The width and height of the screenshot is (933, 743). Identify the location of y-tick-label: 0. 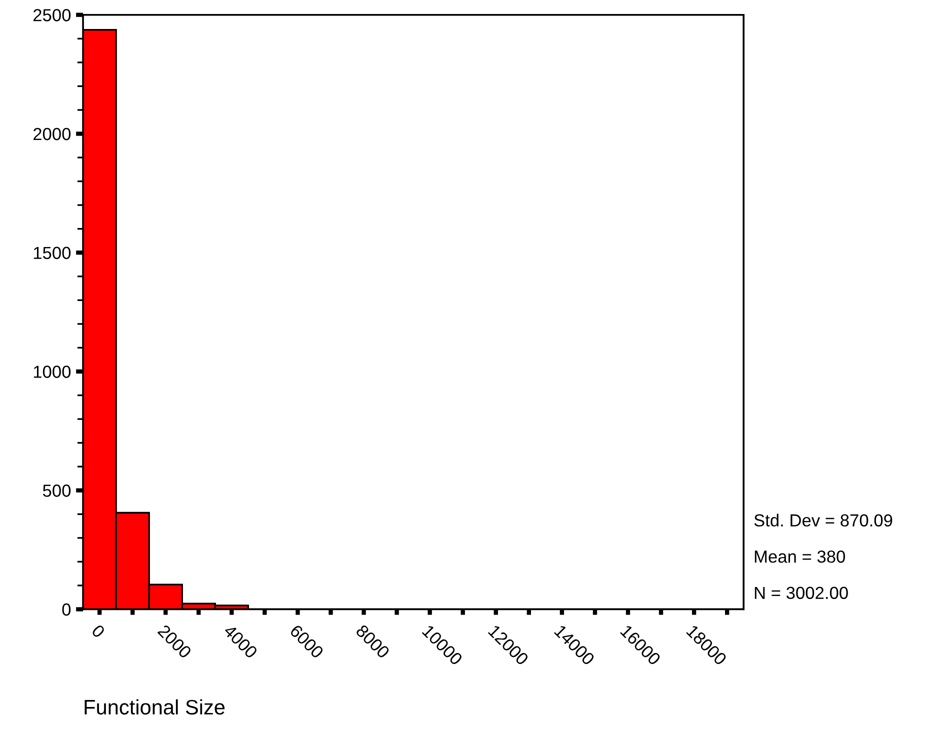
(66, 609).